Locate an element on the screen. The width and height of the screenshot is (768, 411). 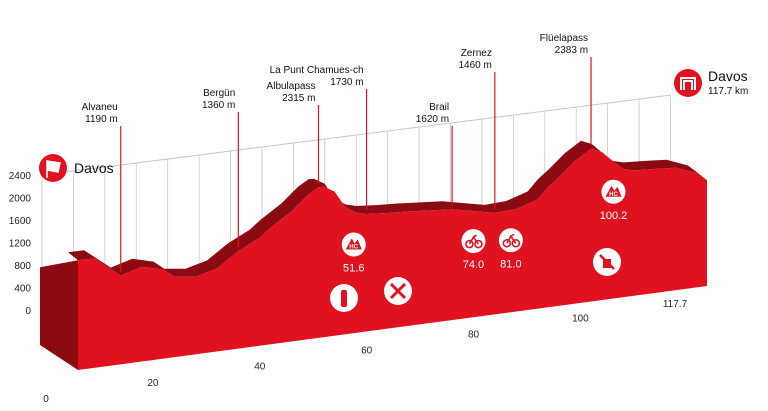
x-tick-label: 20 is located at coordinates (153, 383).